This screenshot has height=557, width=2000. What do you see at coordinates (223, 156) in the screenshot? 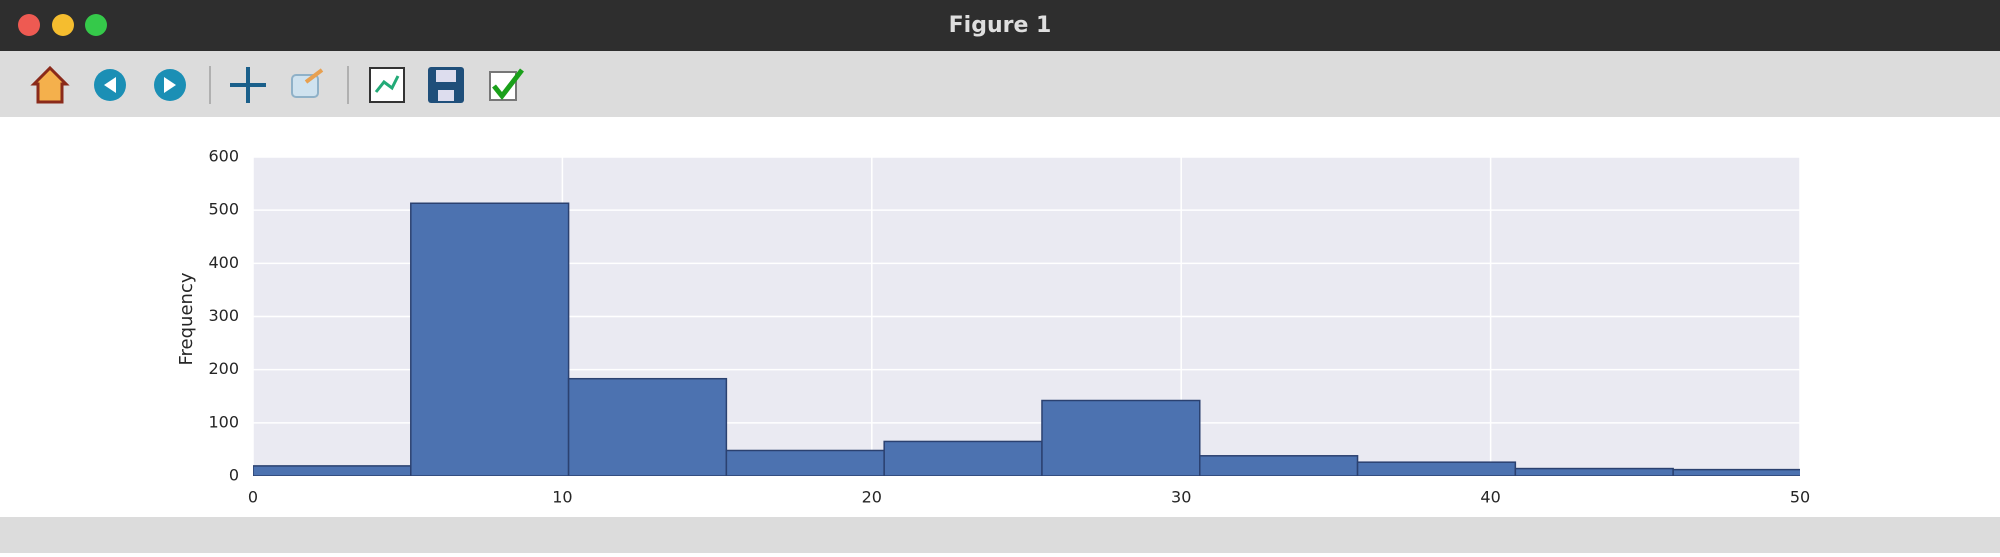
I see `y-tick-label: 600` at bounding box center [223, 156].